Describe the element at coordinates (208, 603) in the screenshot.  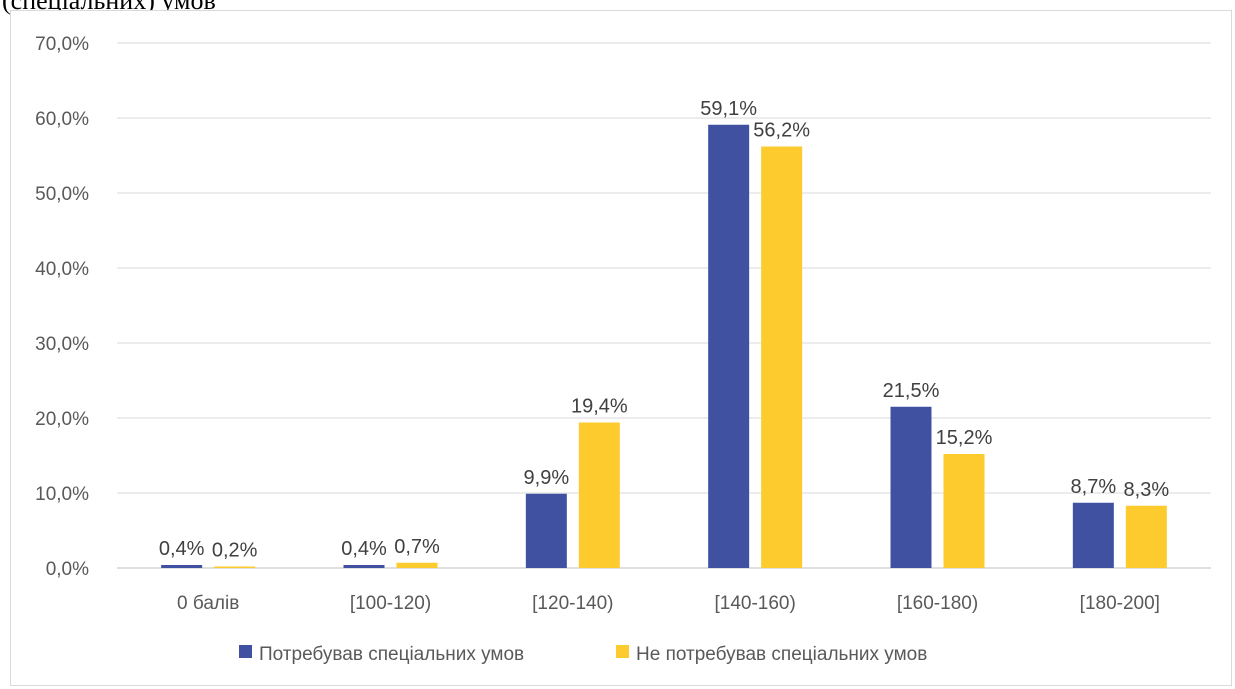
I see `category-label: 0 балів` at that location.